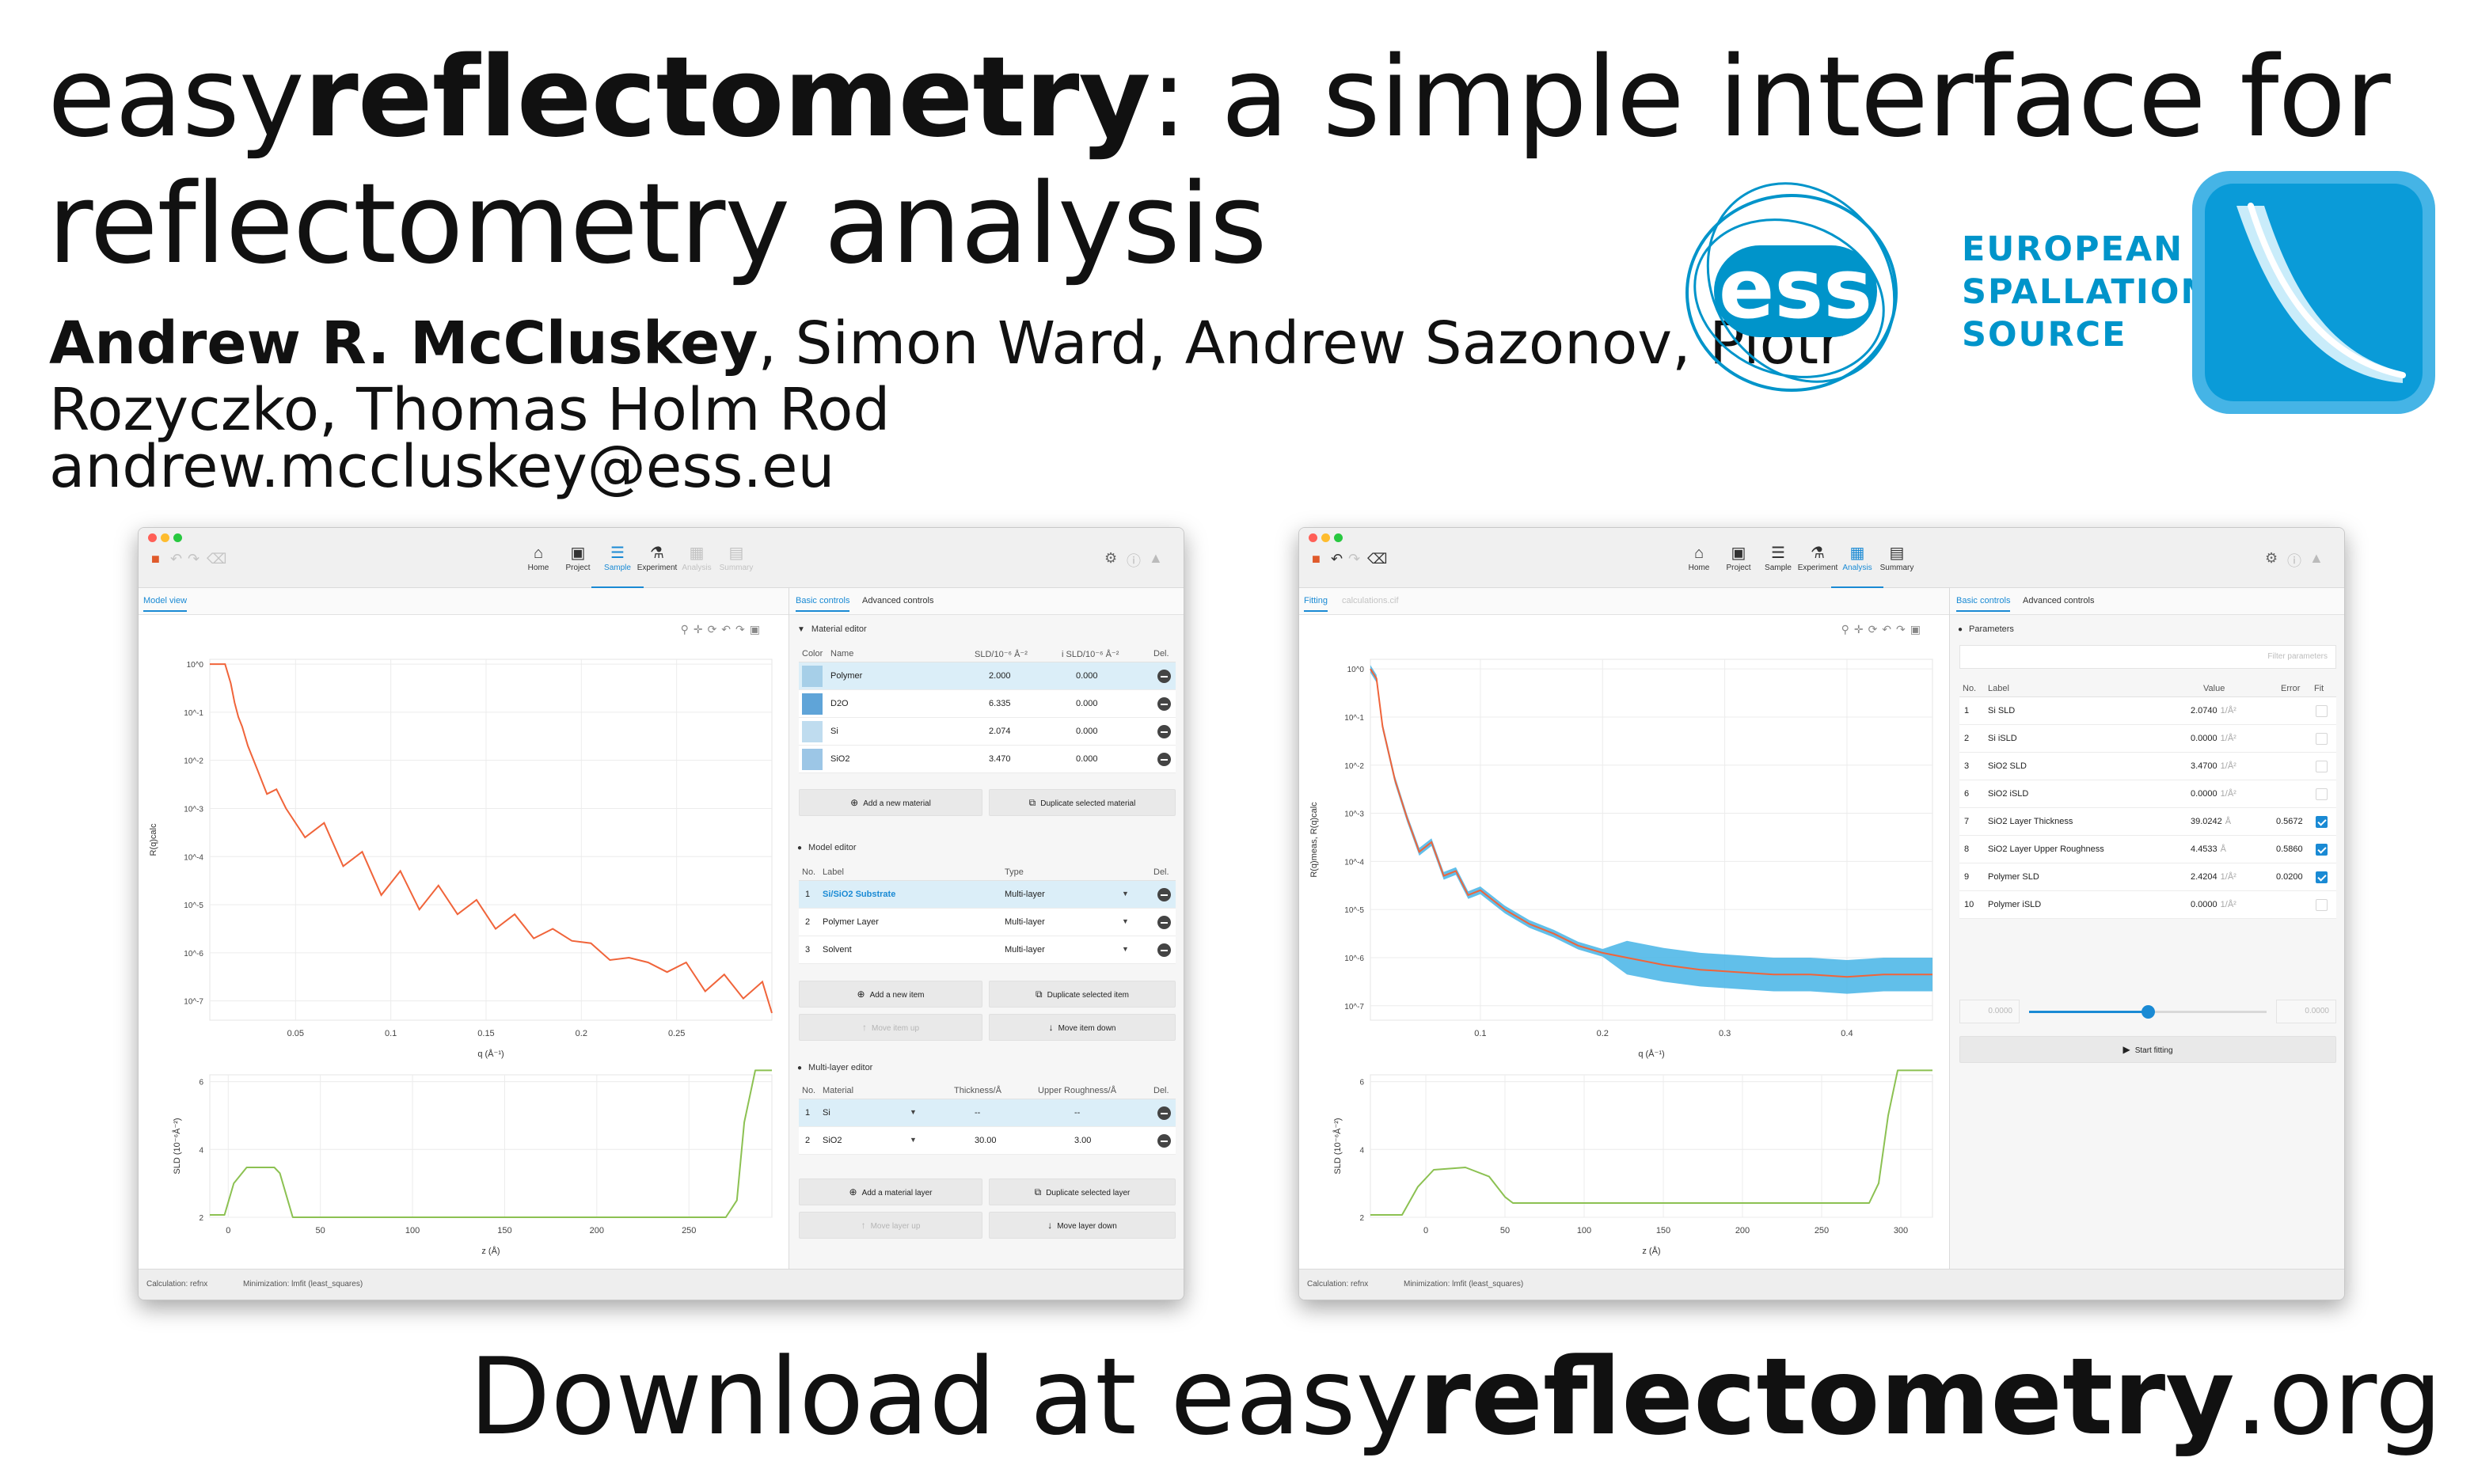  I want to click on tab-fitting: Fitting, so click(1316, 604).